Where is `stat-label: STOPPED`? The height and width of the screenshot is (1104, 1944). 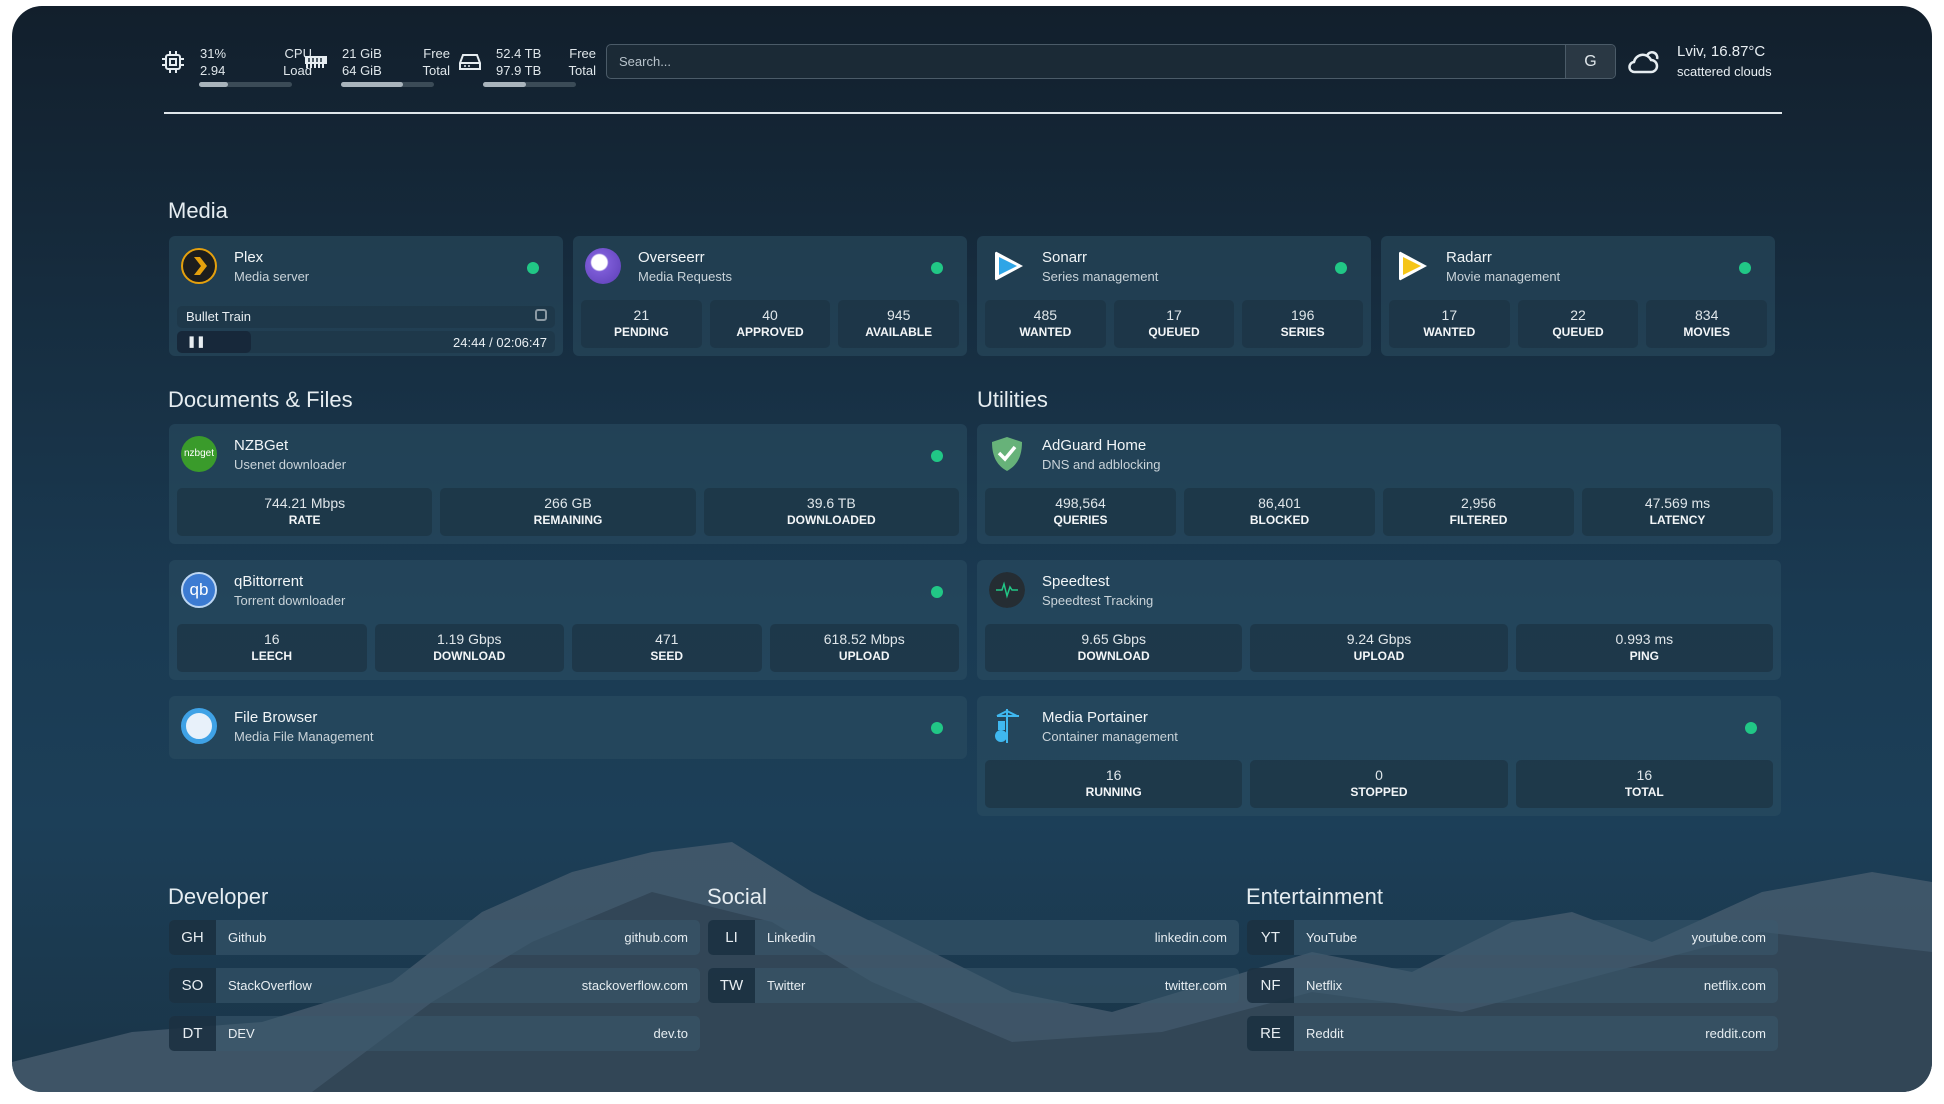 stat-label: STOPPED is located at coordinates (1379, 792).